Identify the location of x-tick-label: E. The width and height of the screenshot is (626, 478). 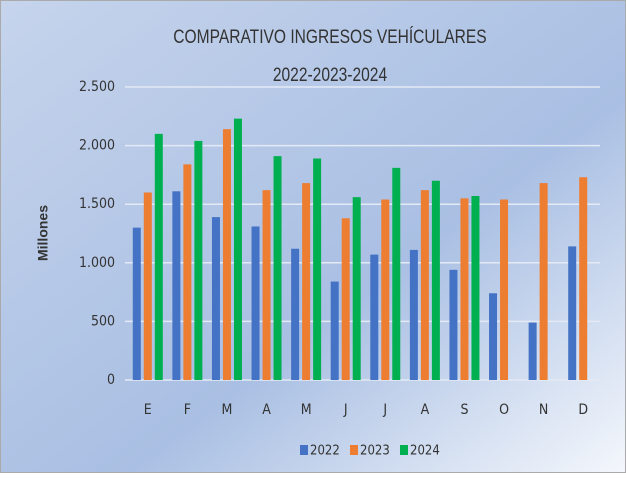
(148, 410).